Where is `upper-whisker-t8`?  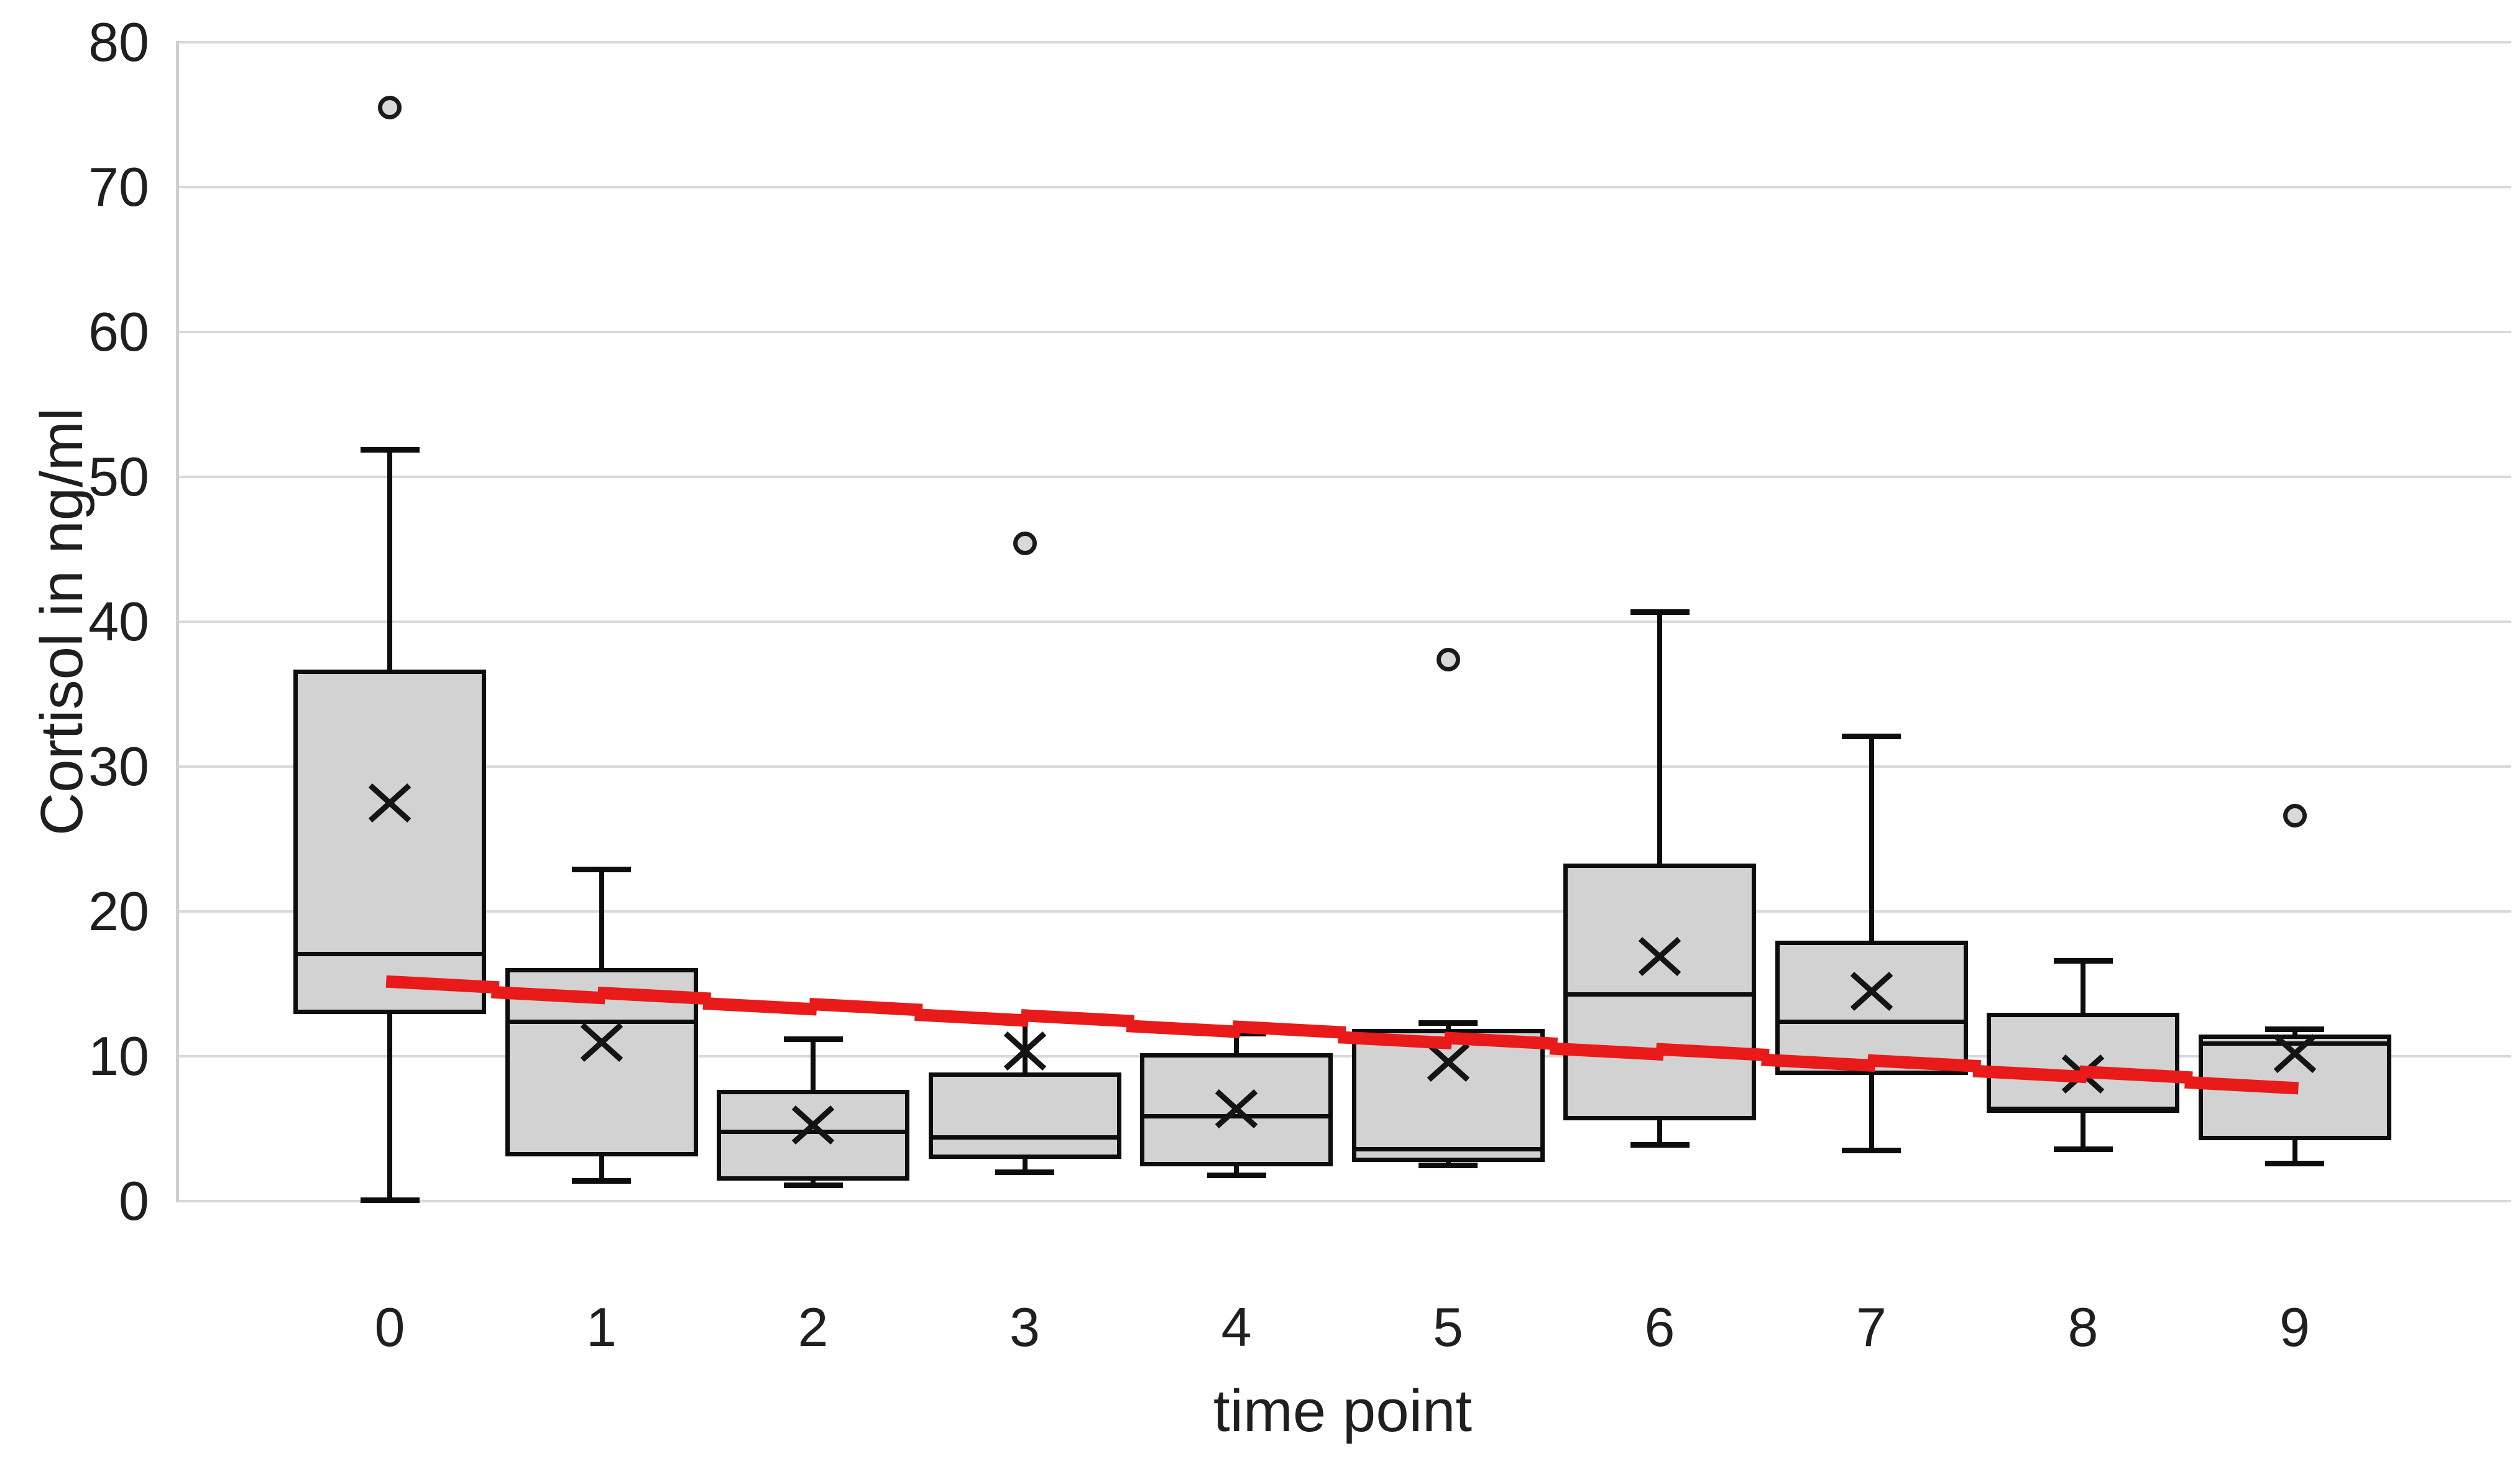 upper-whisker-t8 is located at coordinates (2083, 987).